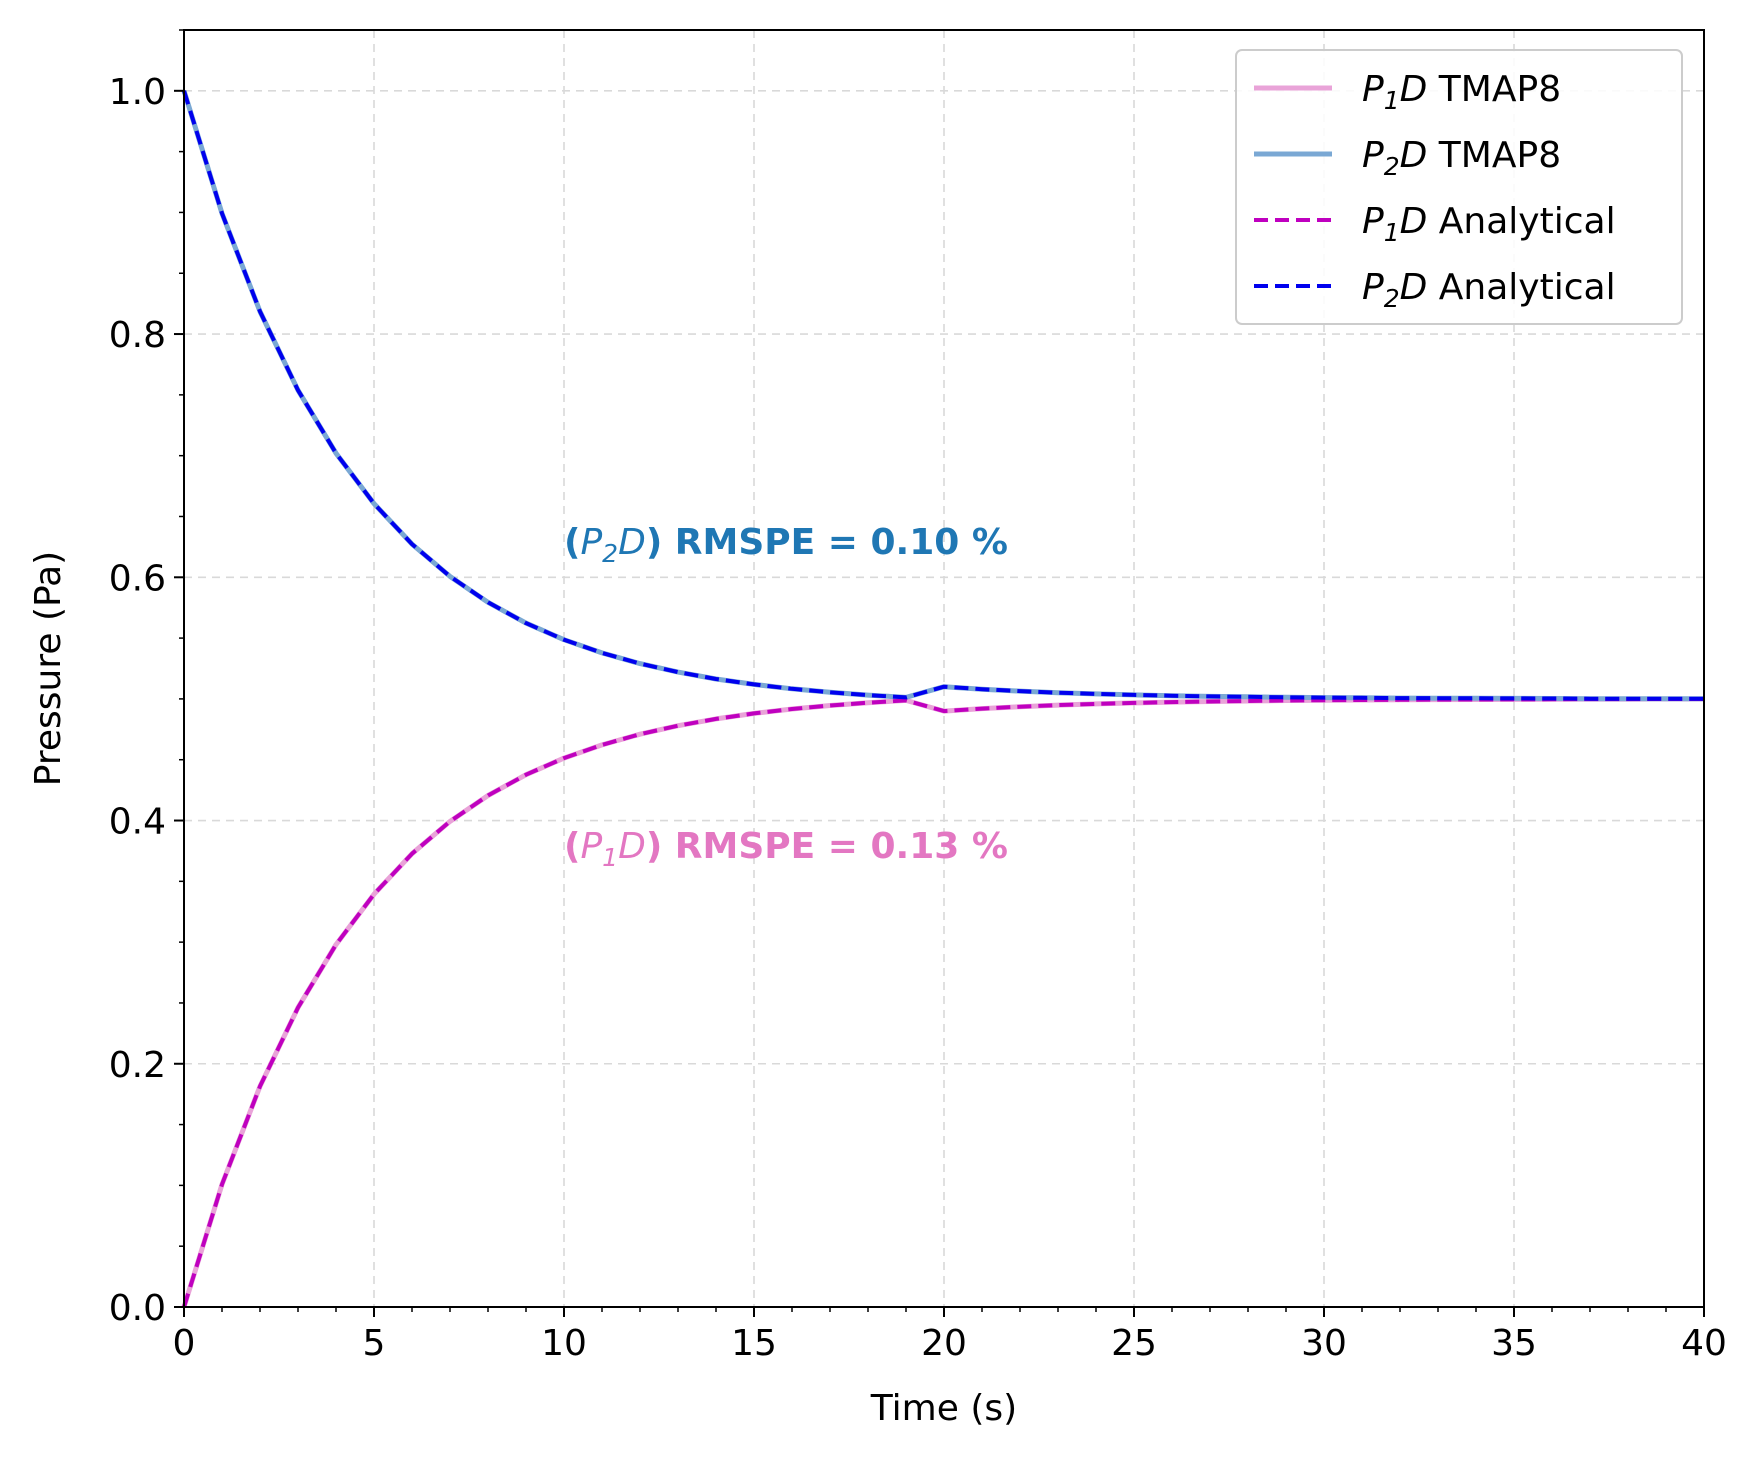  Describe the element at coordinates (137, 92) in the screenshot. I see `y-tick-label: 1.0` at that location.